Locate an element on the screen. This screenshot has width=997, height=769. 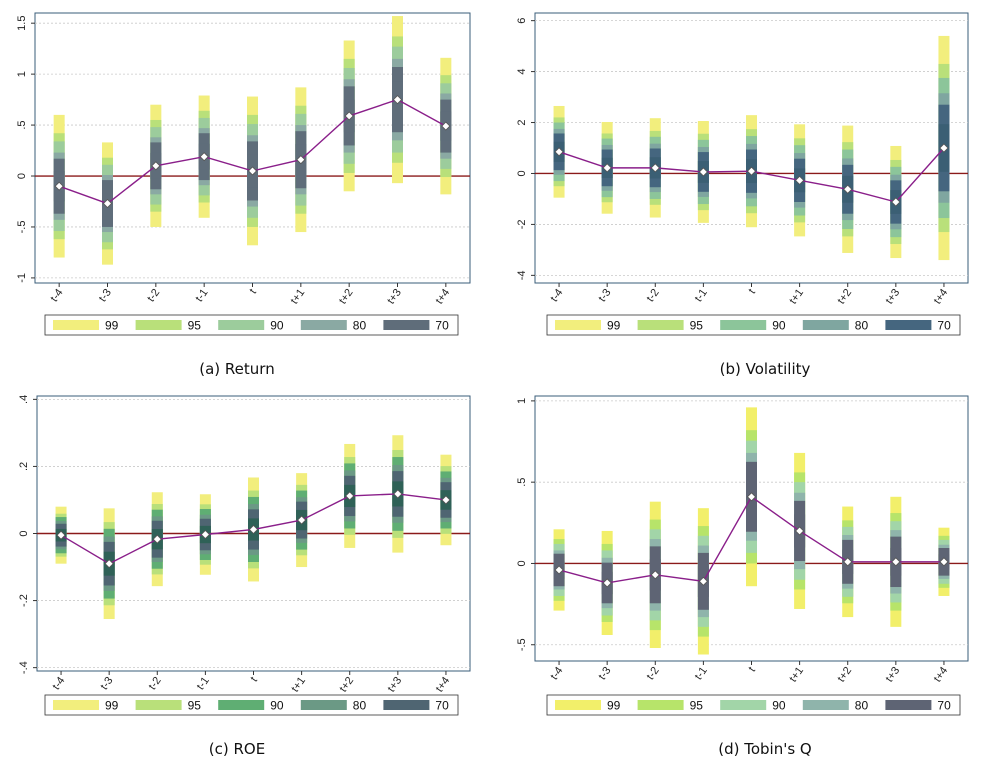
panel-caption: (d) Tobin's Q is located at coordinates (765, 749).